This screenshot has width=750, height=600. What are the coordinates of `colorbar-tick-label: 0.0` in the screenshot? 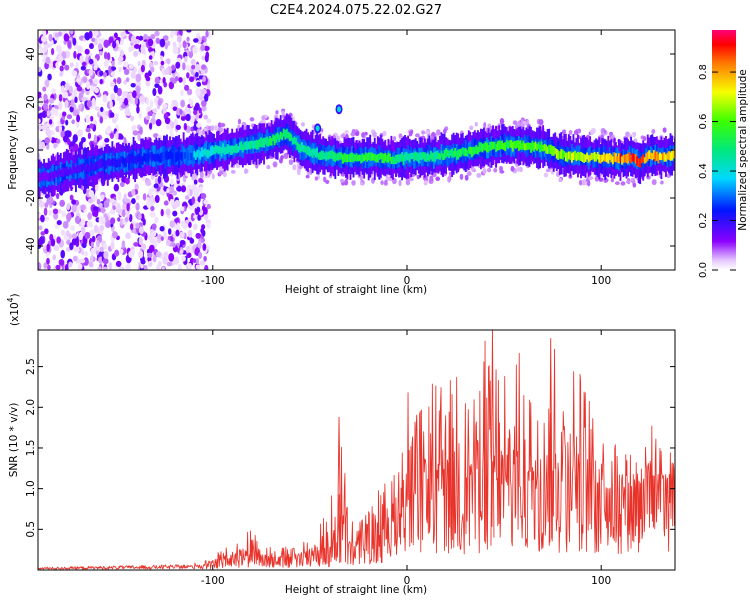 It's located at (703, 270).